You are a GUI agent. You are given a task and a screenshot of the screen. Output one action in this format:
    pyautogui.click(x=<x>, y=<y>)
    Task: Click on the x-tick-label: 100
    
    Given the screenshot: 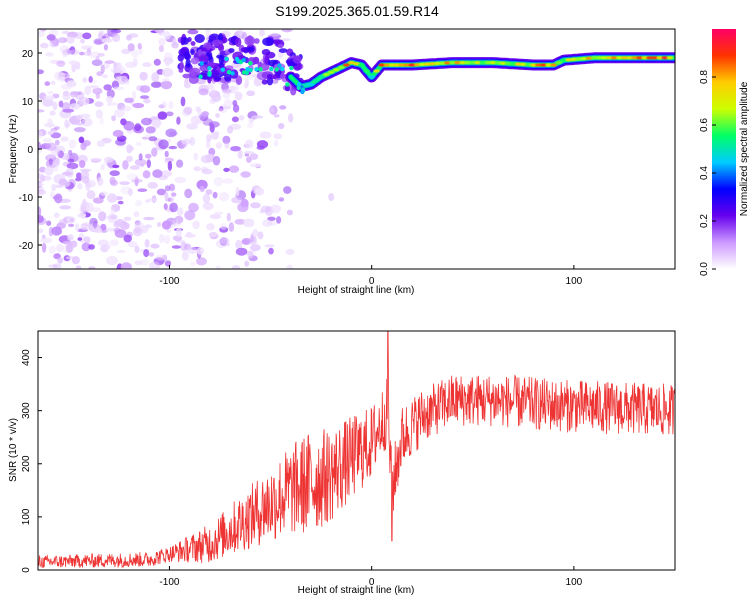 What is the action you would take?
    pyautogui.click(x=574, y=582)
    